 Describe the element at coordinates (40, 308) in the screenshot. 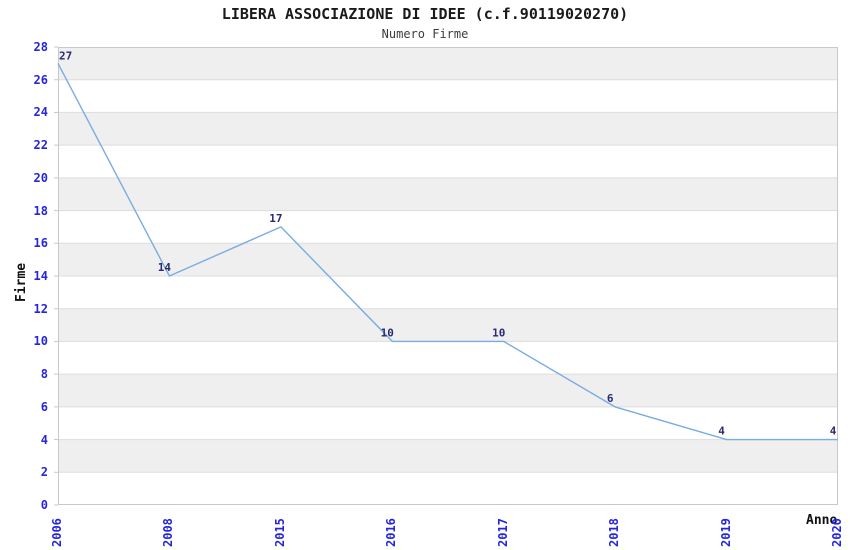

I see `y-tick-label: 12` at that location.